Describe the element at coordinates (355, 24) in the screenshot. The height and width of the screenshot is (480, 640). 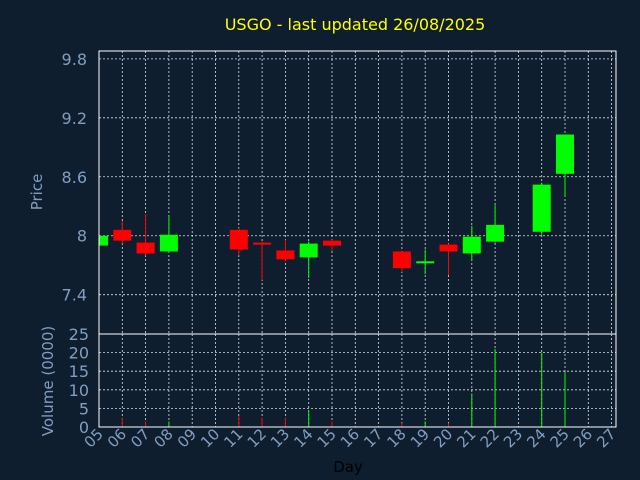
I see `chart-title: USGO - last updated 26/08/2025` at that location.